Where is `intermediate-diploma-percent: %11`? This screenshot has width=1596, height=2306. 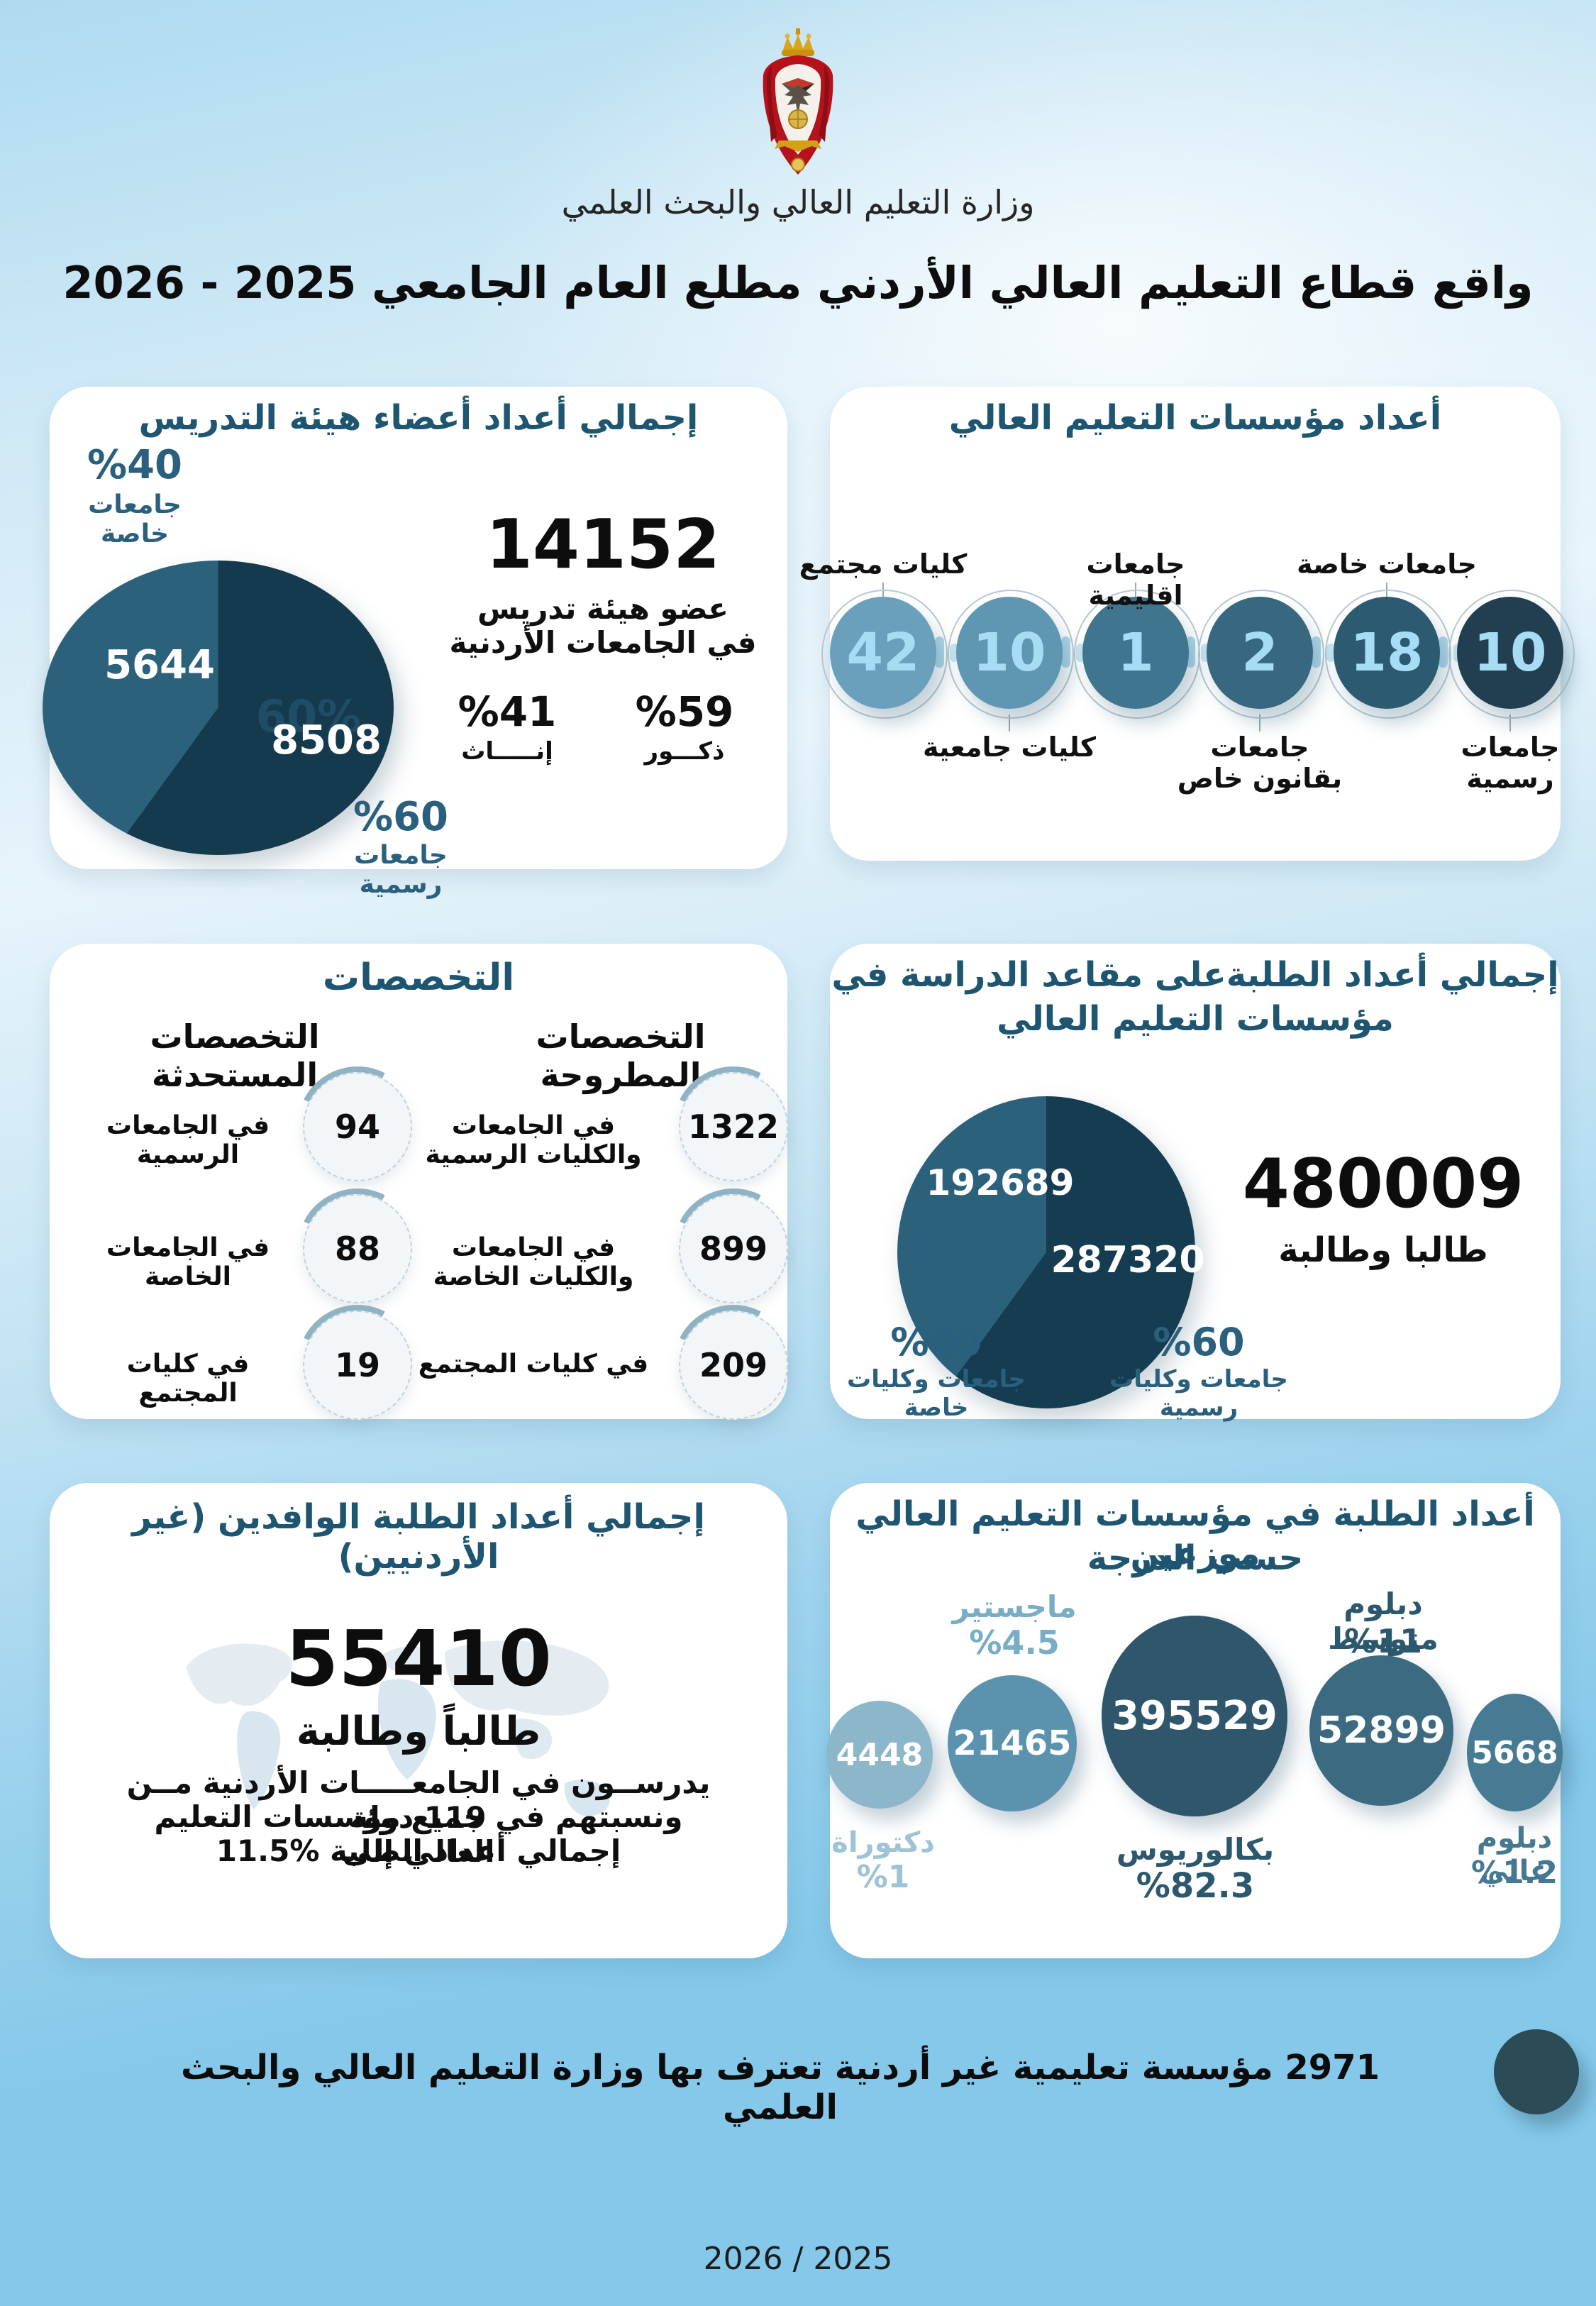 intermediate-diploma-percent: %11 is located at coordinates (1383, 1641).